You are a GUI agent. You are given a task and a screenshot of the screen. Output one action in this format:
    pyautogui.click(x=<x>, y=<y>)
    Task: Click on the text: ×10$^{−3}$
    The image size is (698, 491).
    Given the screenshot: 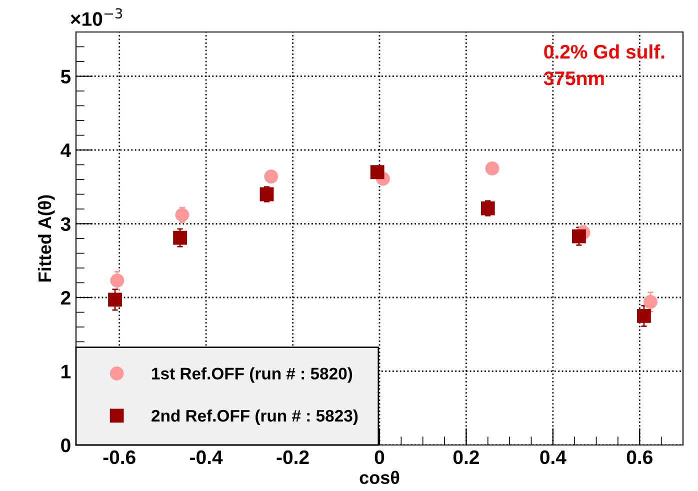 What is the action you would take?
    pyautogui.click(x=96, y=17)
    